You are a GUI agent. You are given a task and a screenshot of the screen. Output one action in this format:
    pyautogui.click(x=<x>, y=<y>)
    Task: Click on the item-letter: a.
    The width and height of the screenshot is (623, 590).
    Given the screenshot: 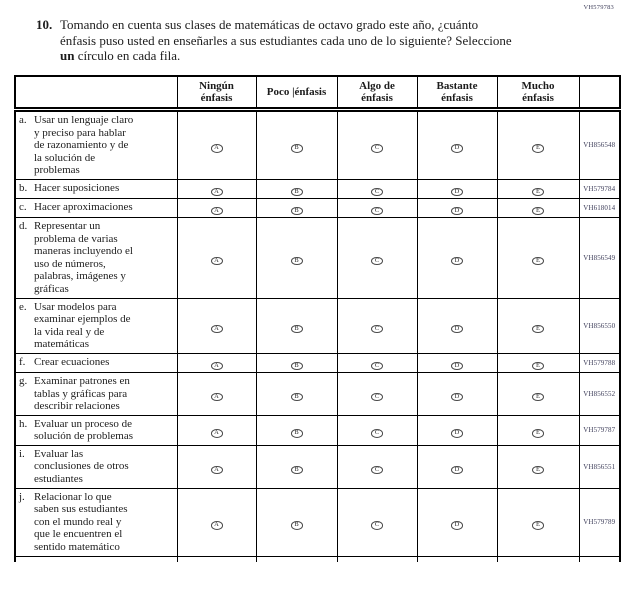 What is the action you would take?
    pyautogui.click(x=23, y=120)
    